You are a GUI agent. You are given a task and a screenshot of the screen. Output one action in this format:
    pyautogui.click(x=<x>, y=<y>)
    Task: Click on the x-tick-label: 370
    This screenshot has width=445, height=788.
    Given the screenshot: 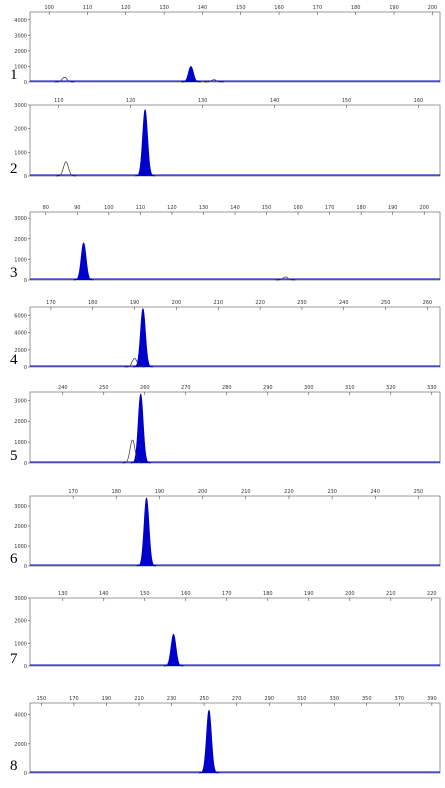 What is the action you would take?
    pyautogui.click(x=400, y=699)
    